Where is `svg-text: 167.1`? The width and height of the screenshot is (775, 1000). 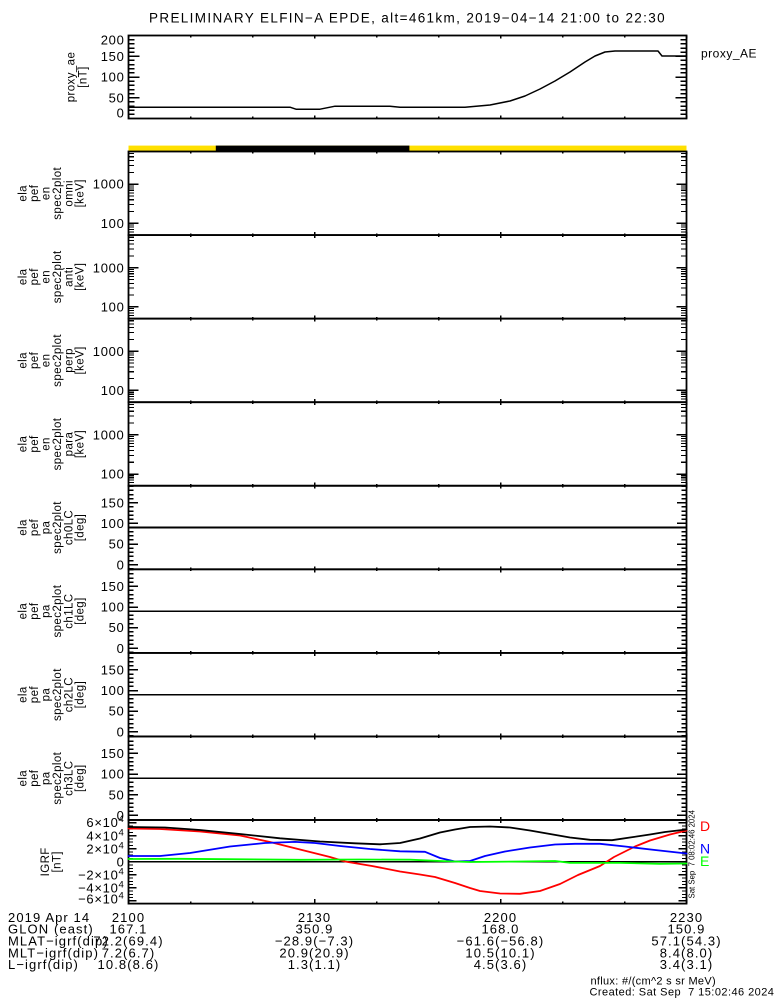 svg-text: 167.1 is located at coordinates (128, 929).